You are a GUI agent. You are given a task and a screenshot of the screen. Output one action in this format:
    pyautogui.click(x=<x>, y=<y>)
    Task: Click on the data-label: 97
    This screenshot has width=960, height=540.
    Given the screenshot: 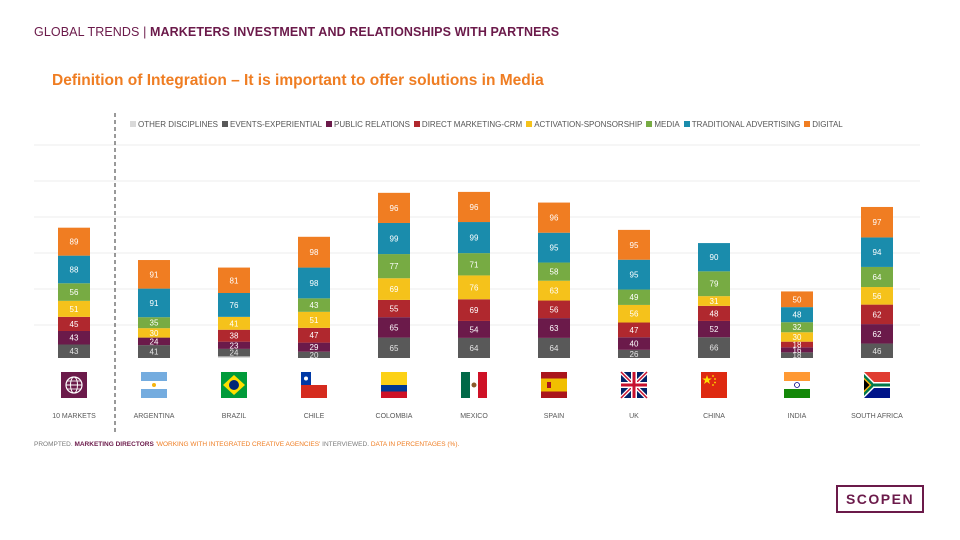 What is the action you would take?
    pyautogui.click(x=877, y=222)
    